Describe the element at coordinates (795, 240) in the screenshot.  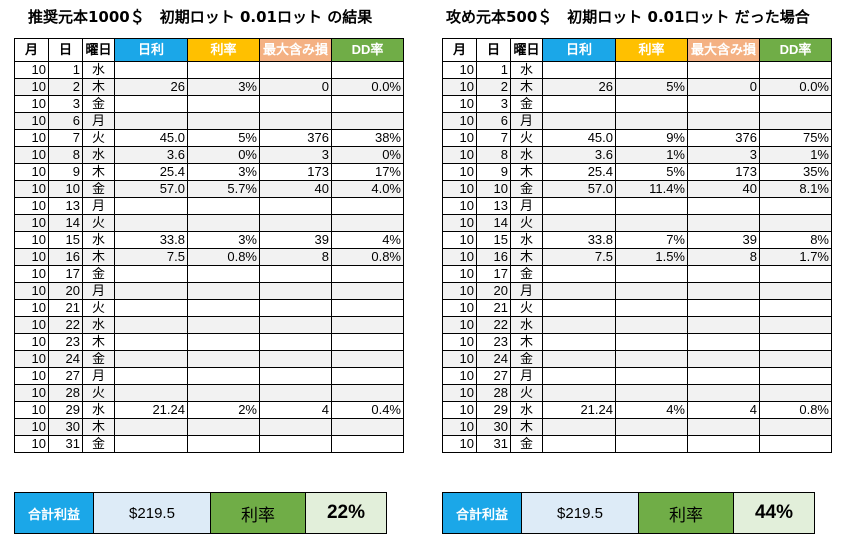
I see `drawdown-rate-cell: 8%` at that location.